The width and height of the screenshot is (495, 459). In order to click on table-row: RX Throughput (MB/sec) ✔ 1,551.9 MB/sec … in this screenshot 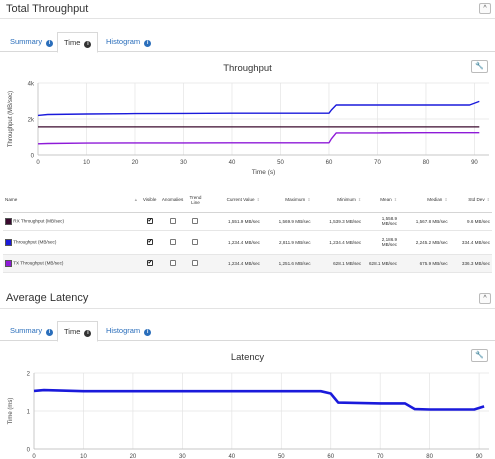, I will do `click(247, 221)`.